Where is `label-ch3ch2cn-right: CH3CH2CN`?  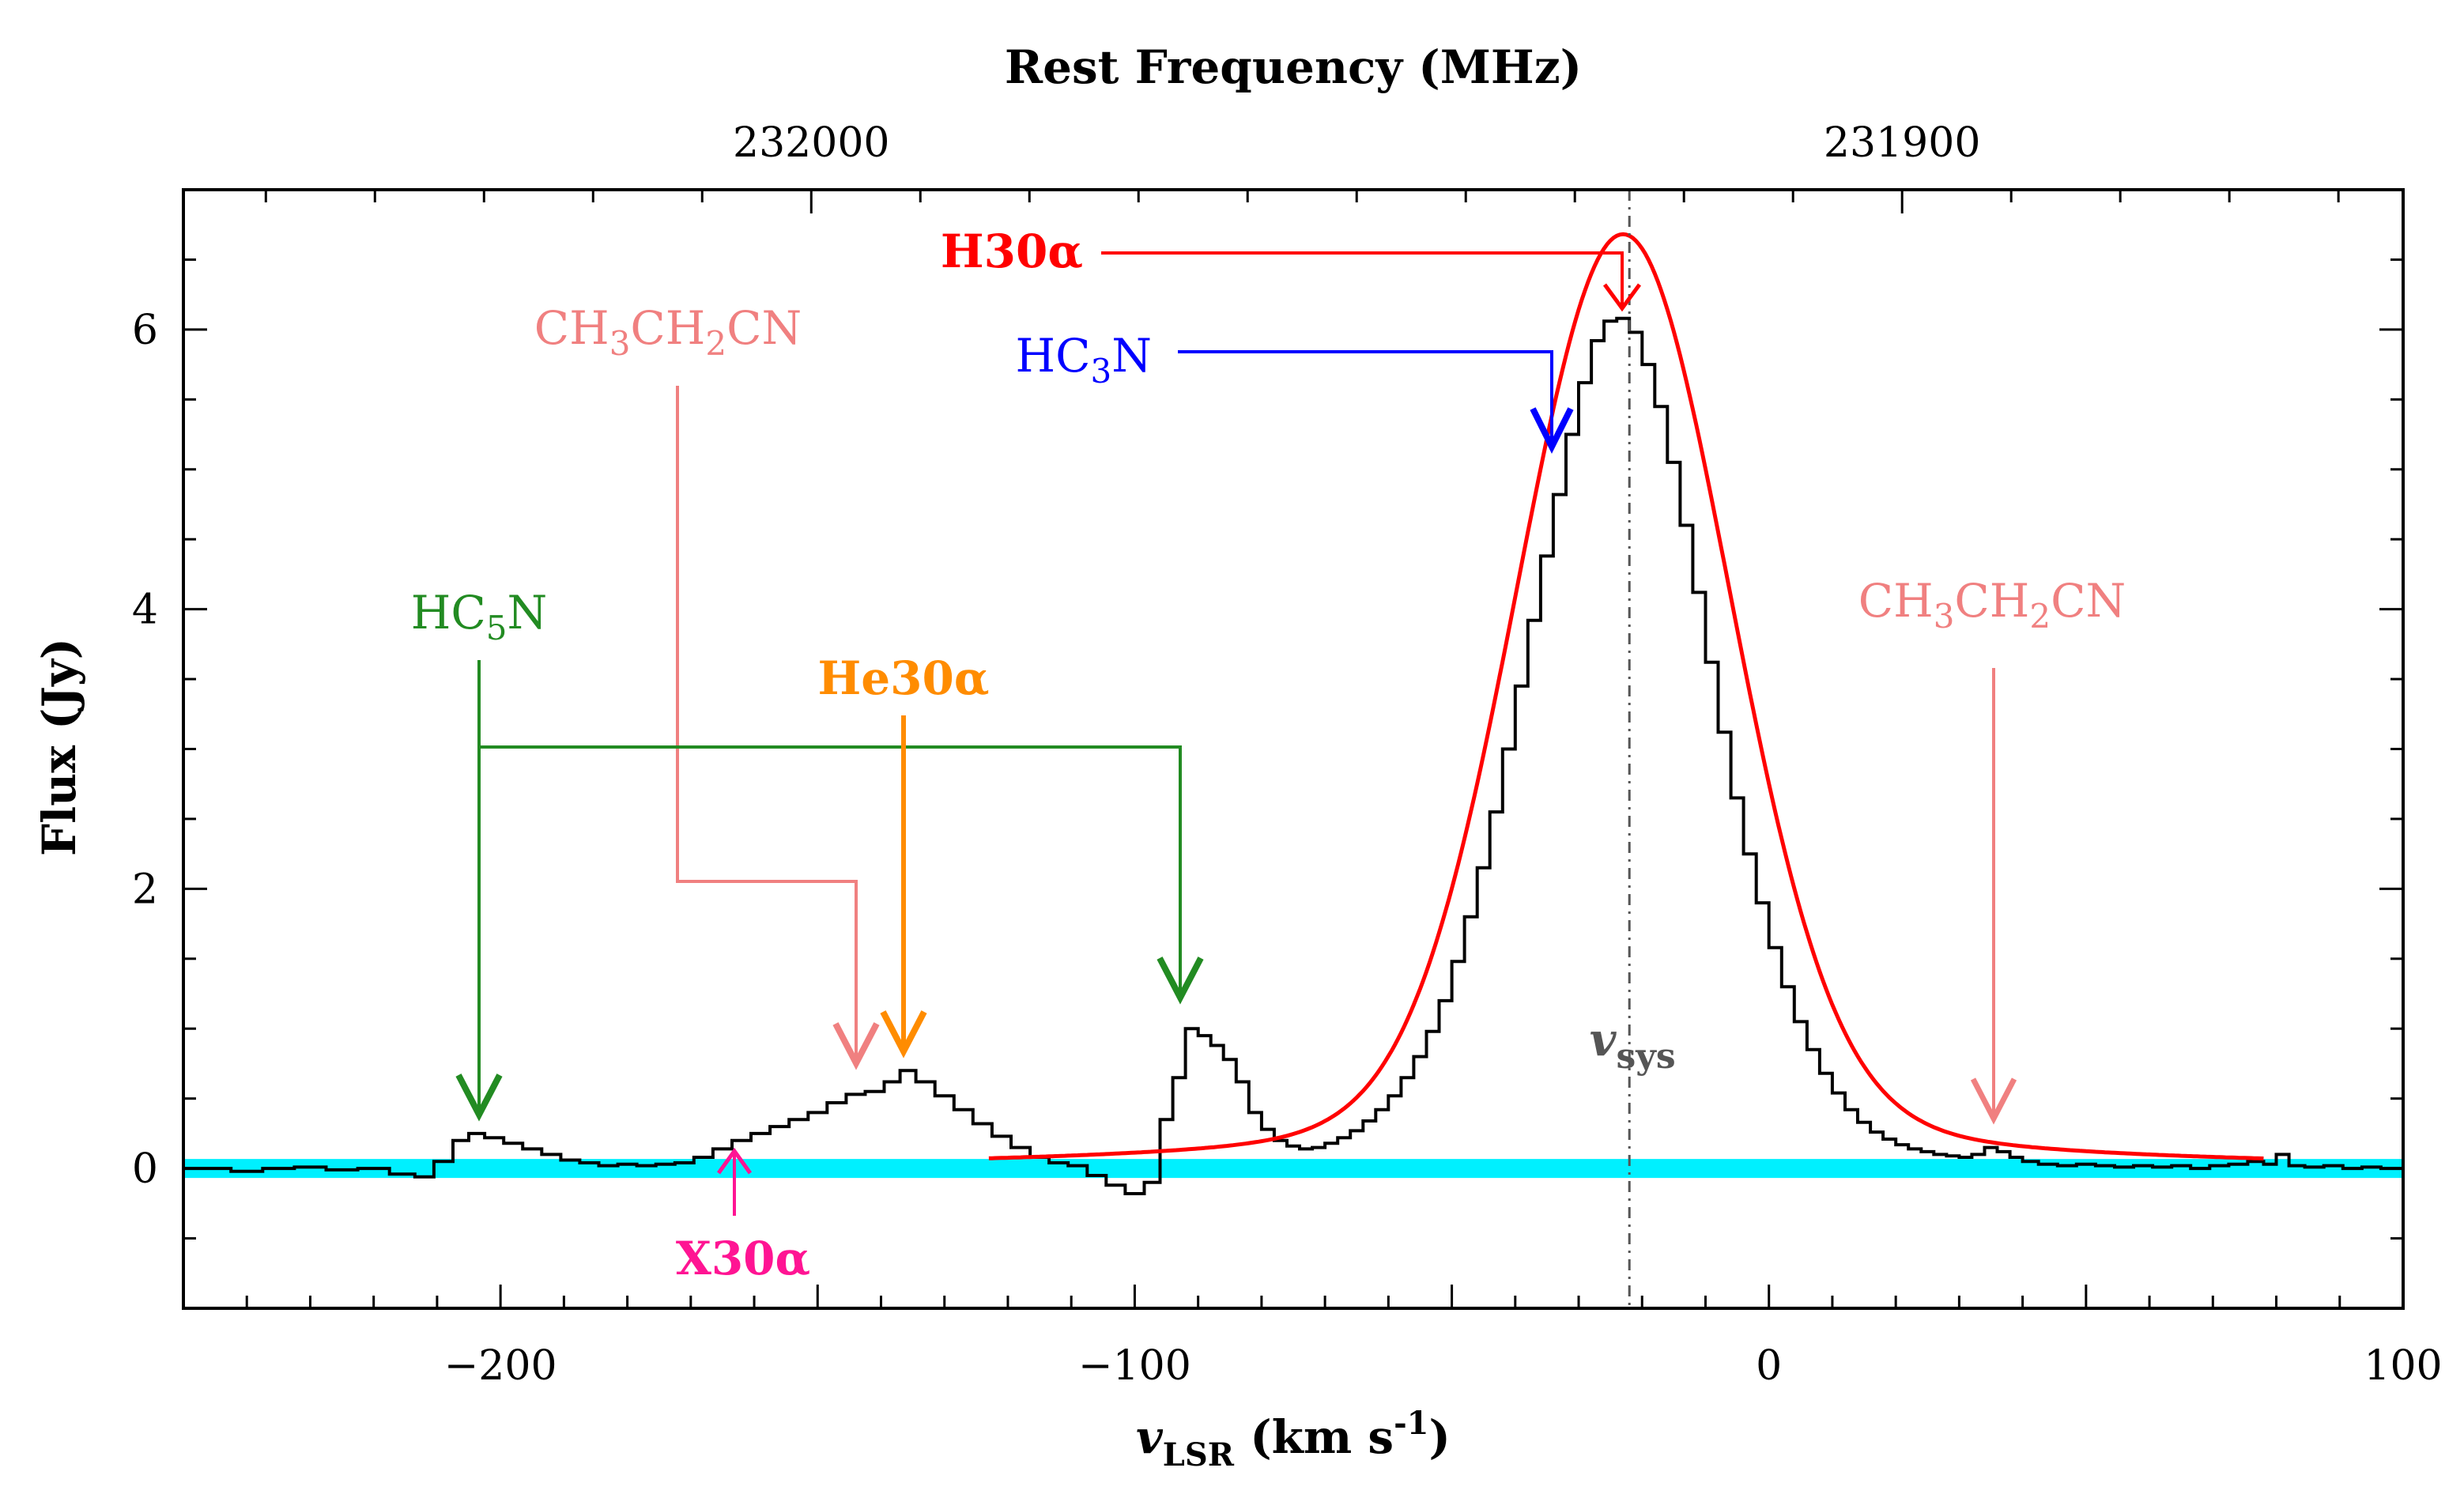 label-ch3ch2cn-right: CH3CH2CN is located at coordinates (1992, 605).